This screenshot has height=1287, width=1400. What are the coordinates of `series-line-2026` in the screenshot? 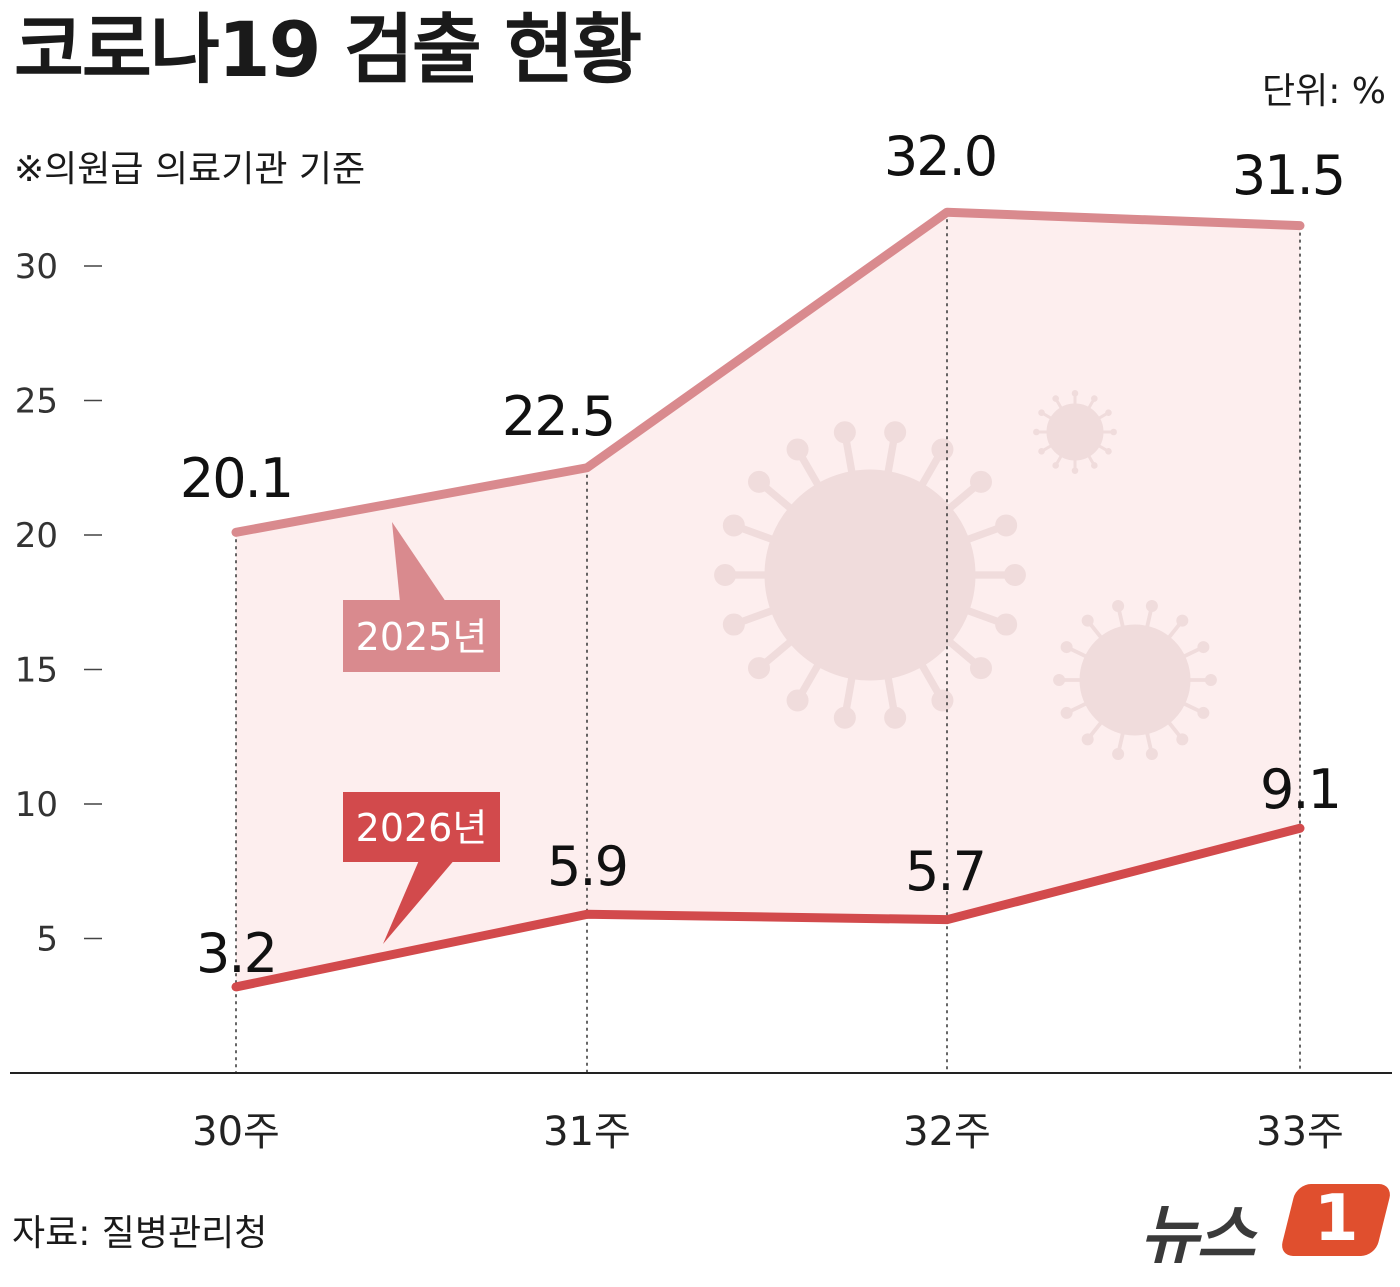 It's located at (768, 907).